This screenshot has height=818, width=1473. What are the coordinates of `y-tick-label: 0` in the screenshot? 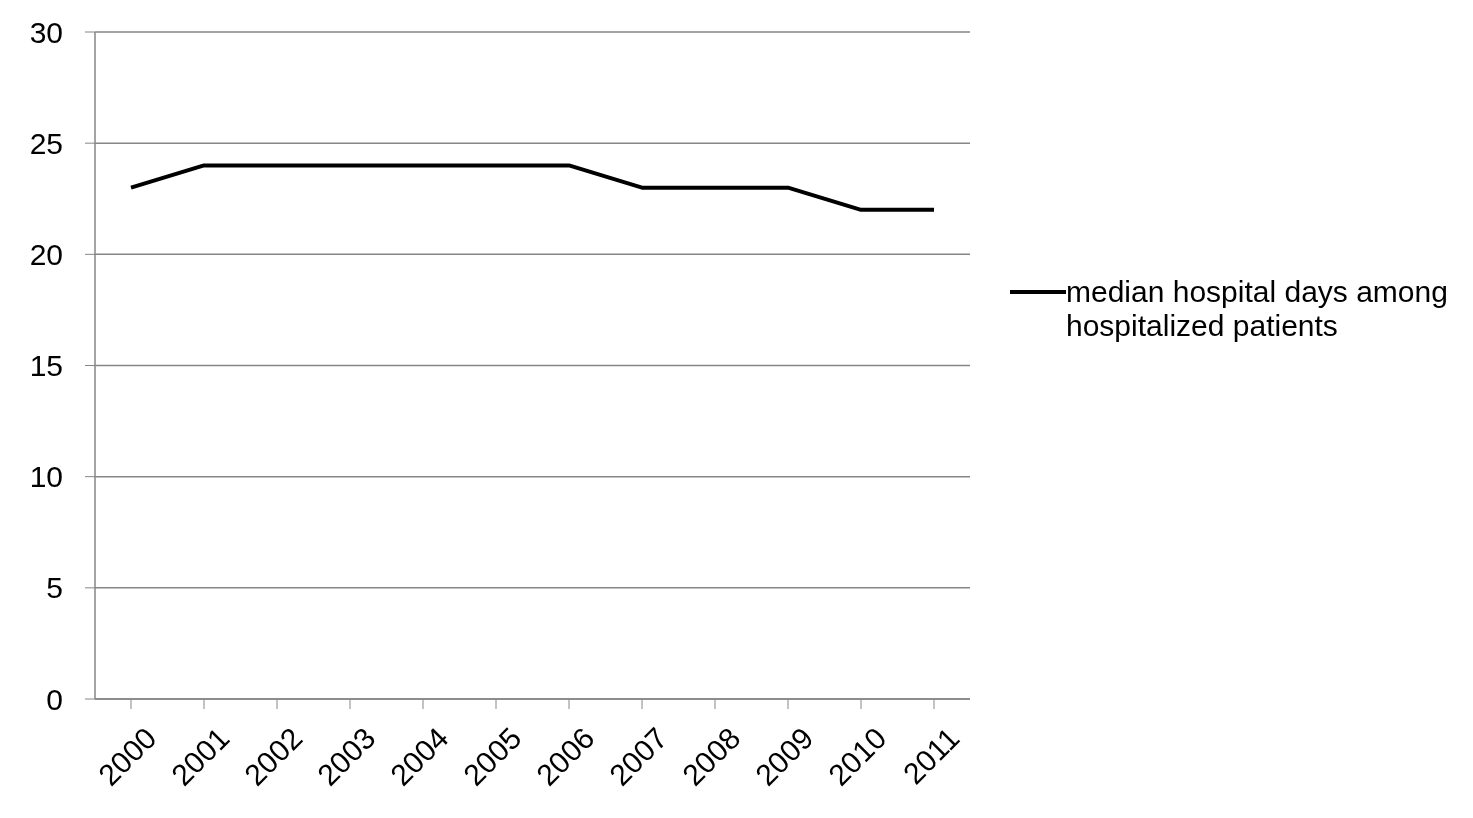 It's located at (54, 699).